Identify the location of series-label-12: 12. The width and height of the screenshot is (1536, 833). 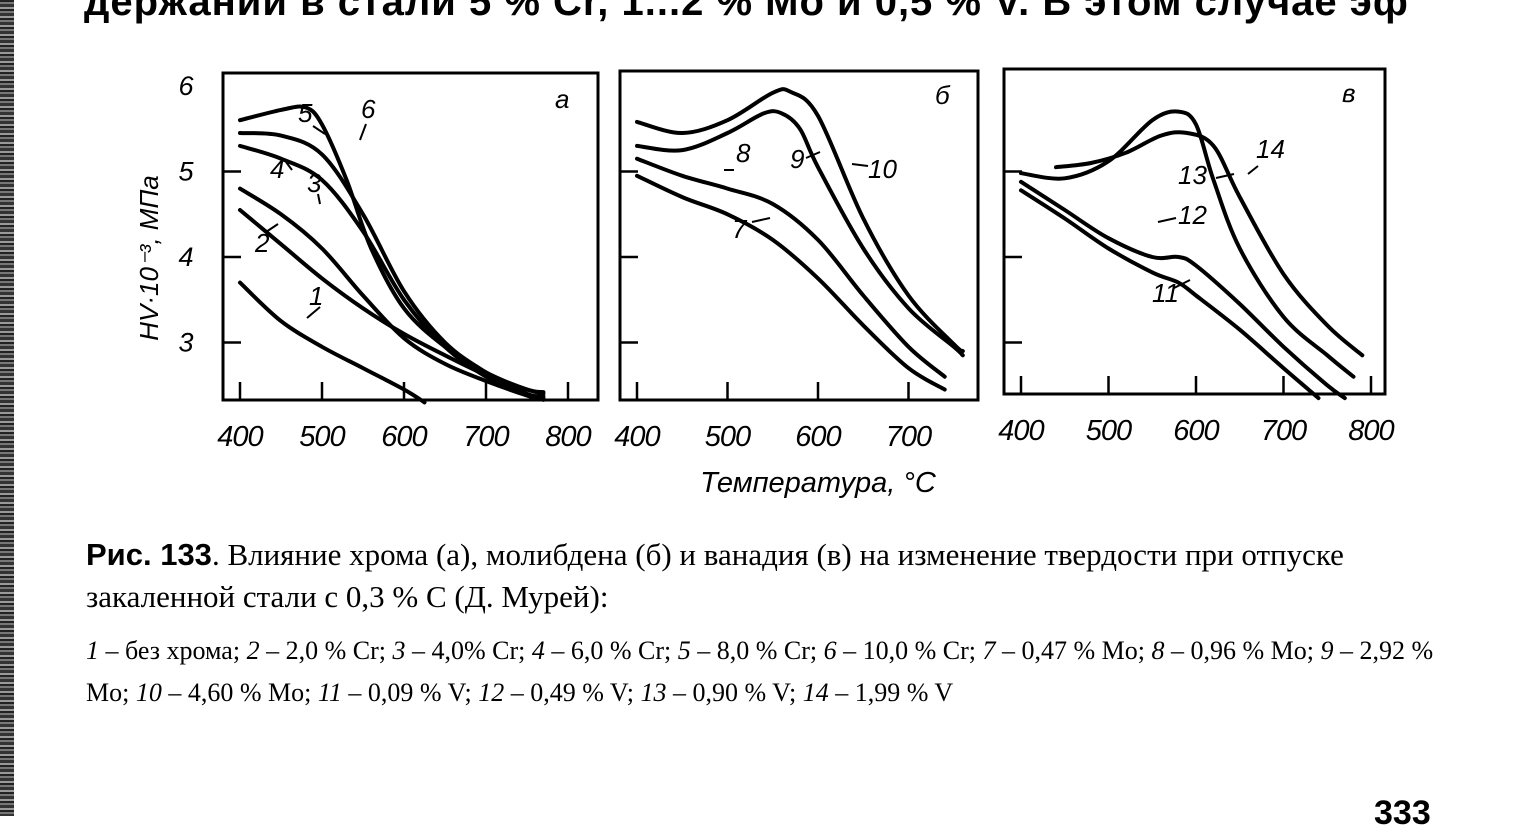
(1192, 215).